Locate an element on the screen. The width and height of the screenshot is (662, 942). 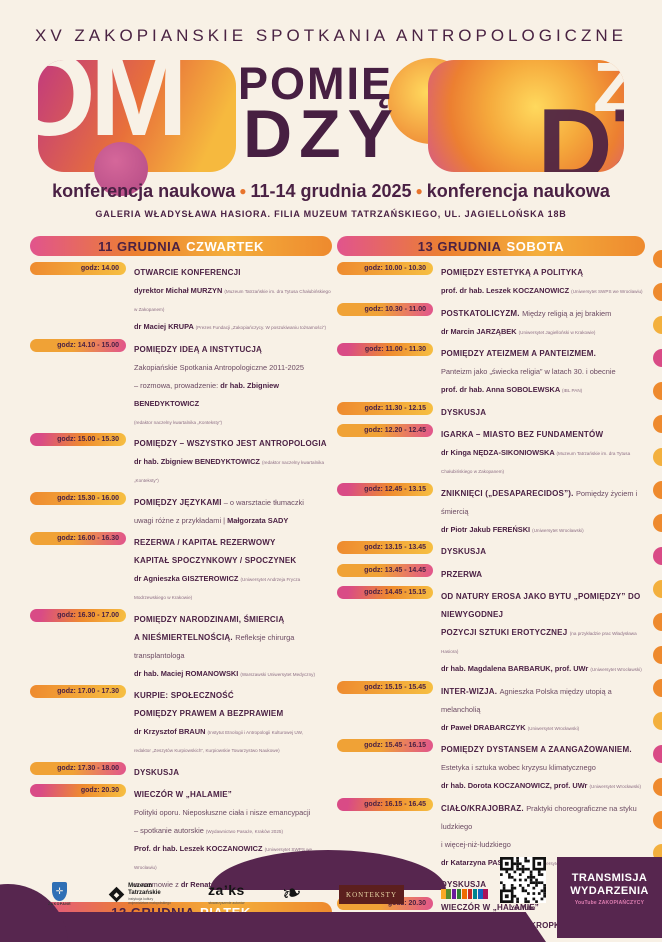
session-line: WIECZÓR W „HALAMIE” is located at coordinates (543, 906).